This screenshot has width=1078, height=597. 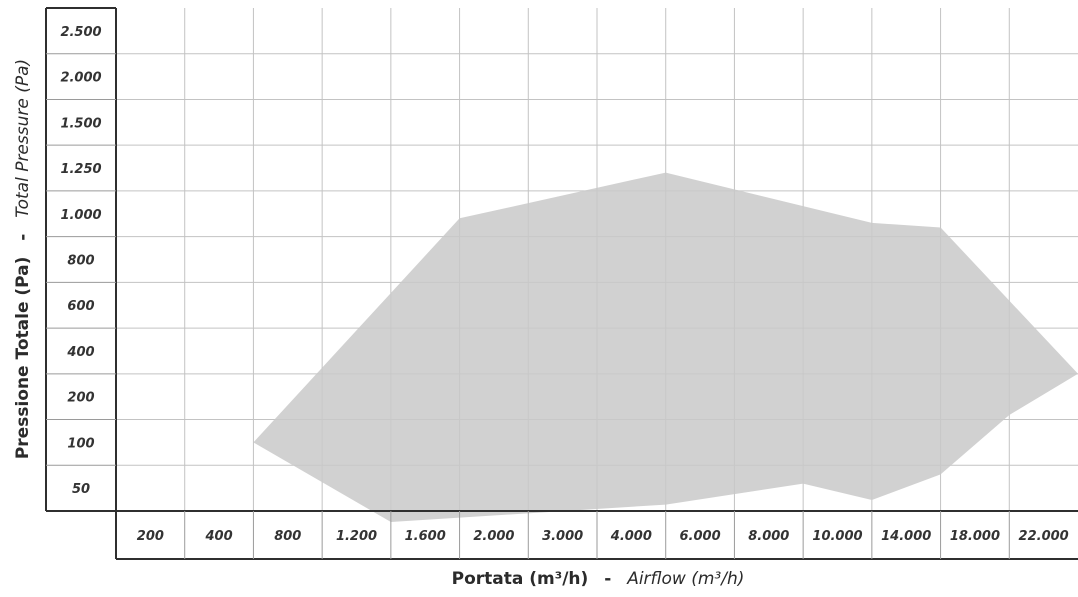 I want to click on x-tick-label: 1.600, so click(x=425, y=536).